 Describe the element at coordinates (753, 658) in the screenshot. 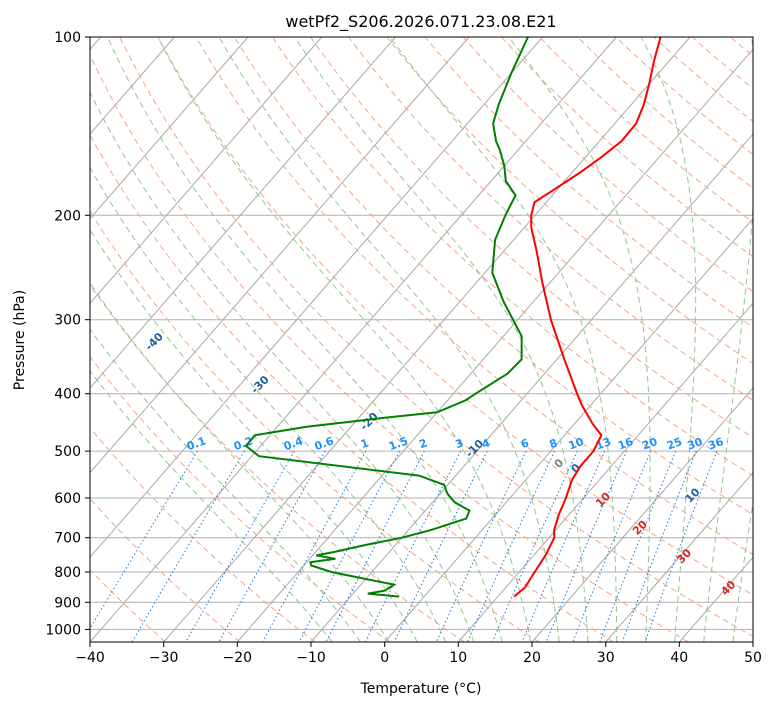

I see `x-tick-label: 50` at that location.